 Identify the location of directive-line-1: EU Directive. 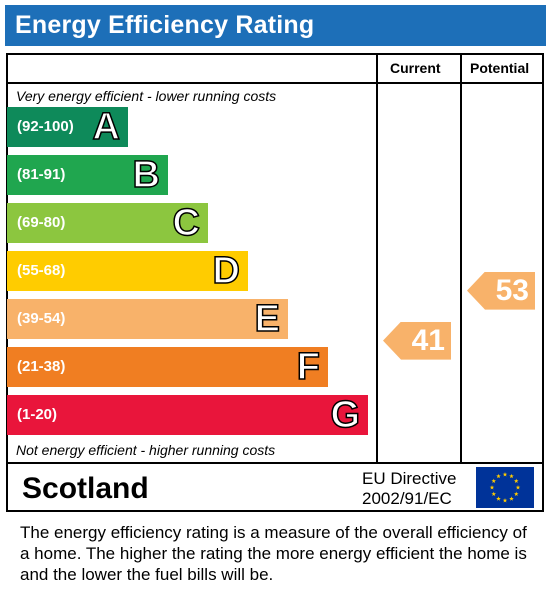
(409, 478).